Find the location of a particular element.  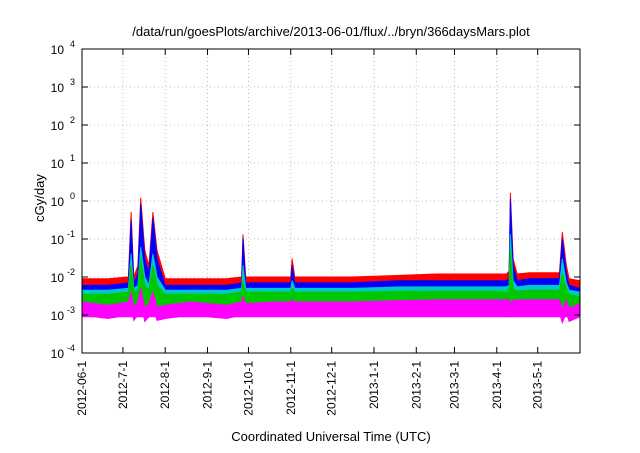

x-tick-label: 2012-8-1 is located at coordinates (165, 385).